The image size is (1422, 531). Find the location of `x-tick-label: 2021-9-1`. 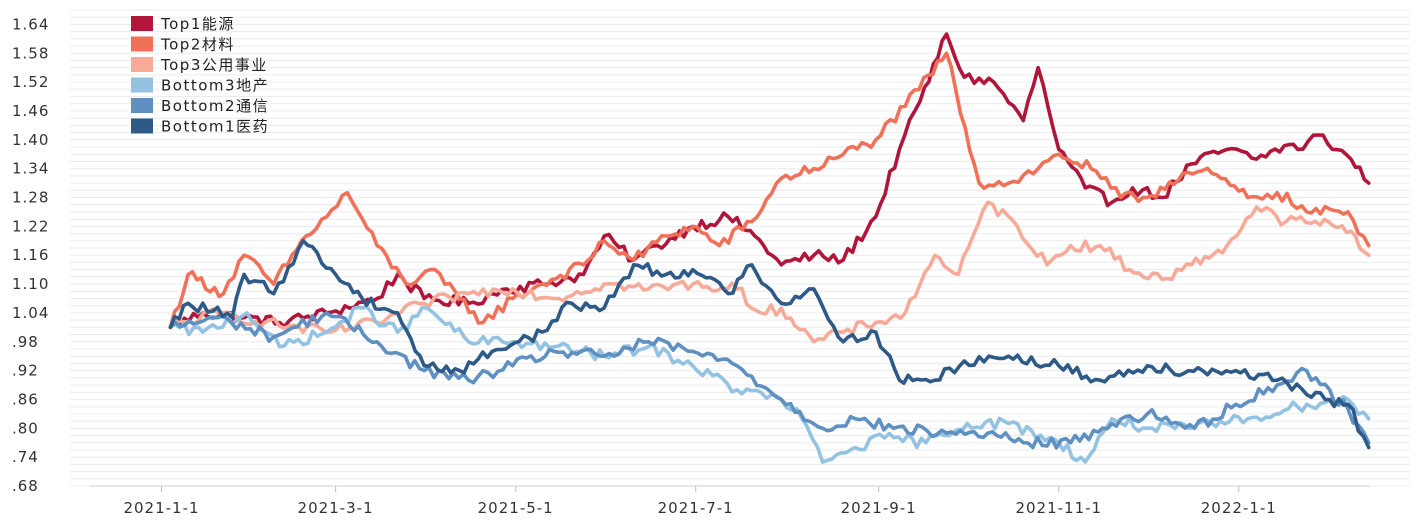

x-tick-label: 2021-9-1 is located at coordinates (879, 508).